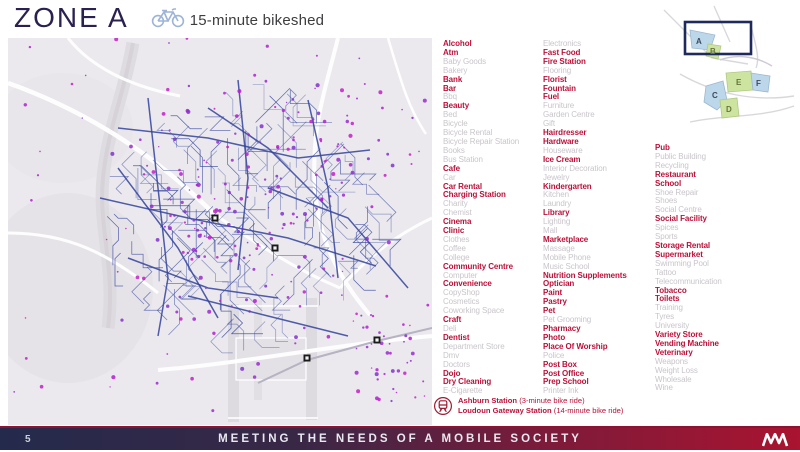 The width and height of the screenshot is (800, 452). I want to click on zone-label-f: F, so click(758, 83).